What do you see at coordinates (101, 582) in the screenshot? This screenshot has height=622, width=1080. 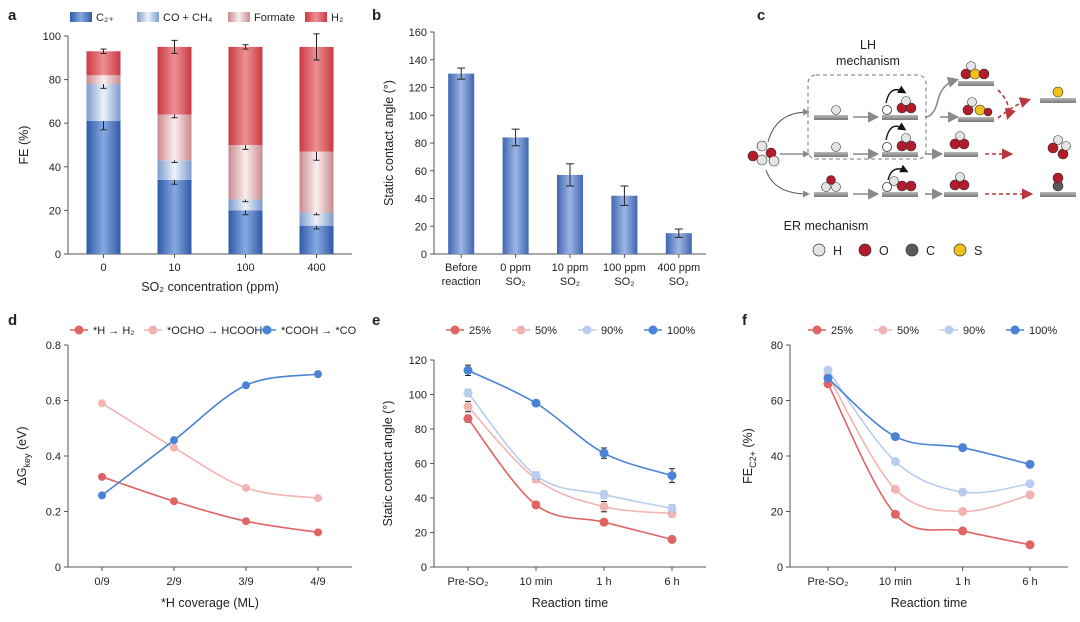 I see `x-tick-label: 0/9` at bounding box center [101, 582].